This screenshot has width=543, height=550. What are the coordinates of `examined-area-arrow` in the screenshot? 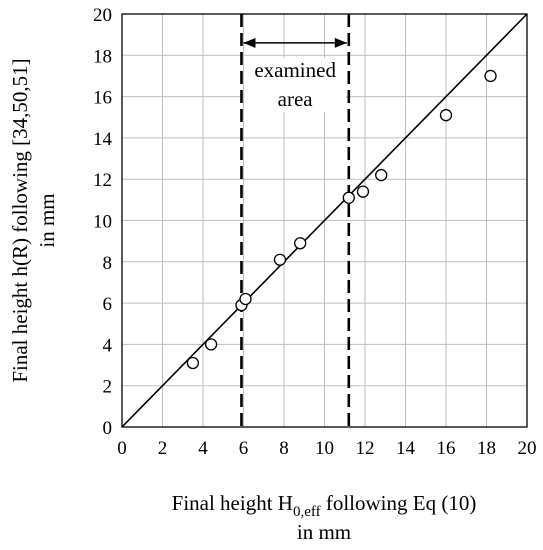 It's located at (295, 42).